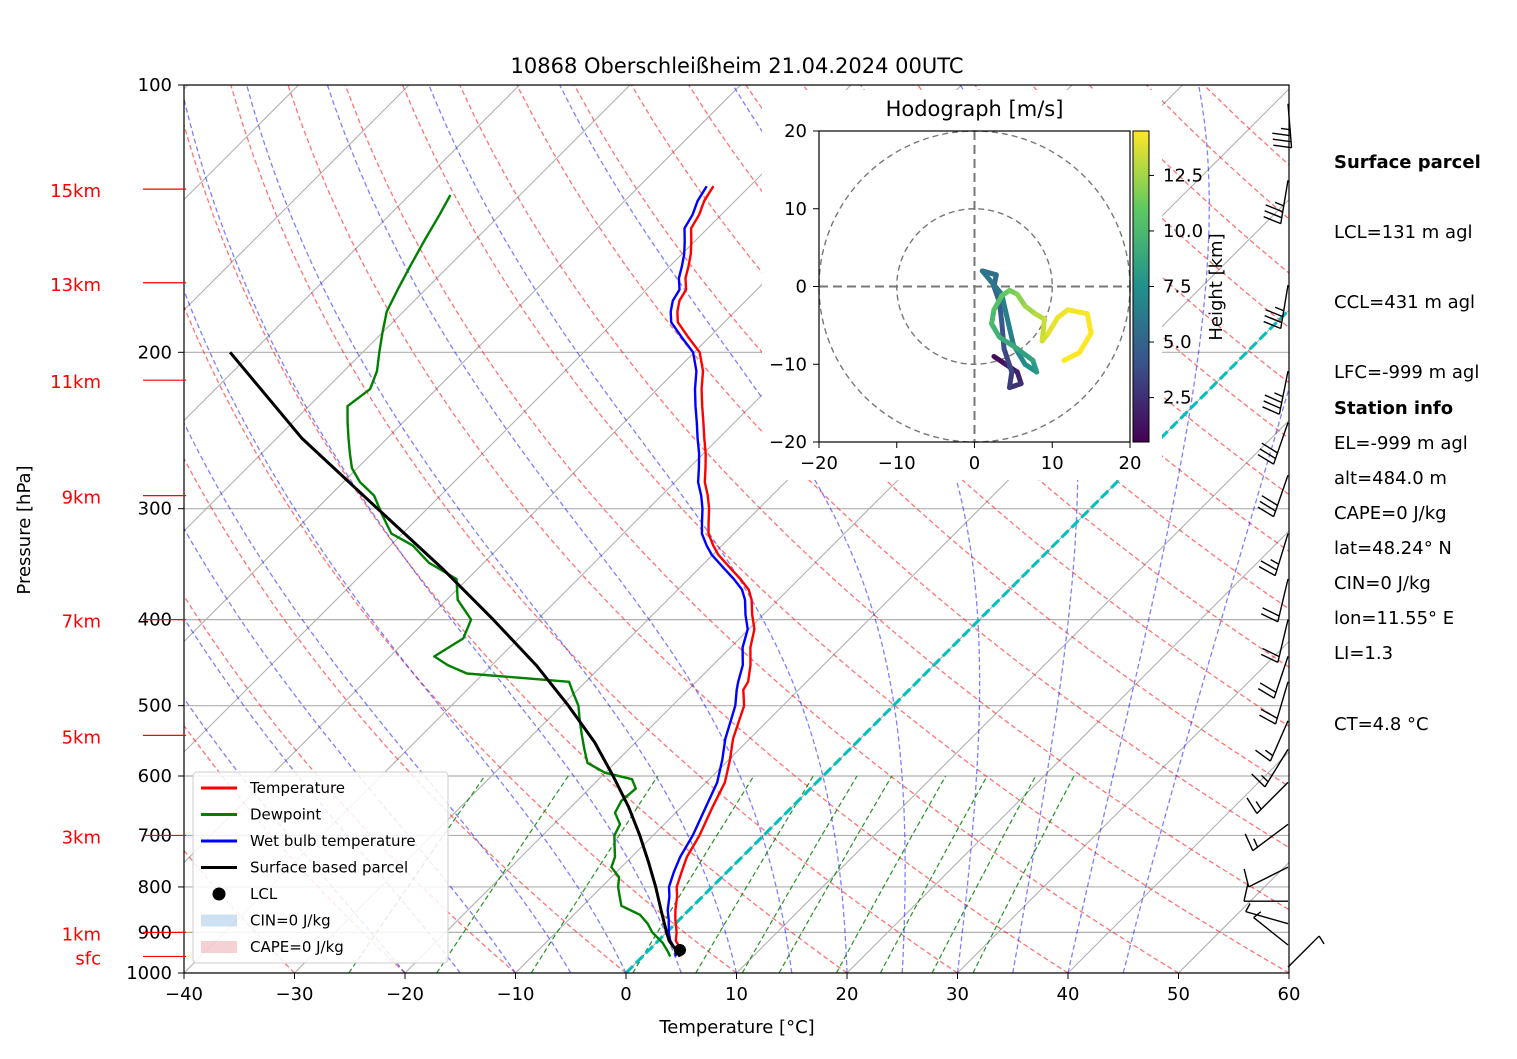 The image size is (1517, 1059). Describe the element at coordinates (962, 285) in the screenshot. I see `hodograph-background` at that location.